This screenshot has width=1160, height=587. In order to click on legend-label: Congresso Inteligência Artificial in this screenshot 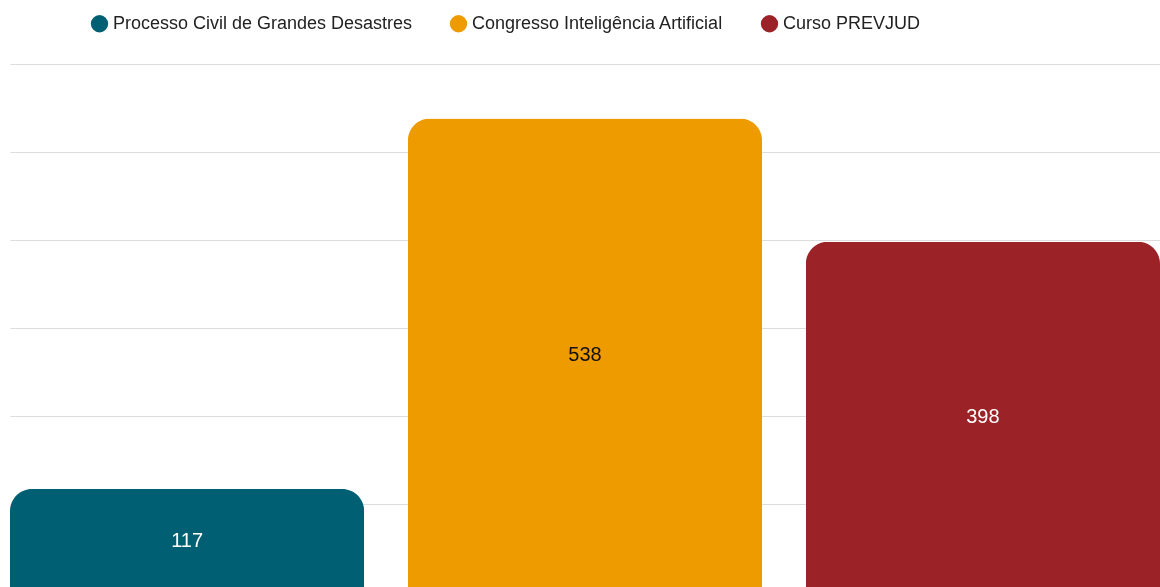, I will do `click(597, 22)`.